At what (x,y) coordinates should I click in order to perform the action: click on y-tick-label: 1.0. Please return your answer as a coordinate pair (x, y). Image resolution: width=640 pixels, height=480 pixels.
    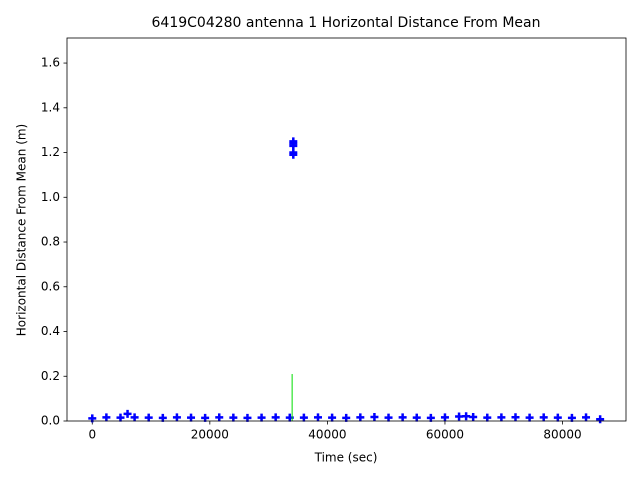
    Looking at the image, I should click on (50, 197).